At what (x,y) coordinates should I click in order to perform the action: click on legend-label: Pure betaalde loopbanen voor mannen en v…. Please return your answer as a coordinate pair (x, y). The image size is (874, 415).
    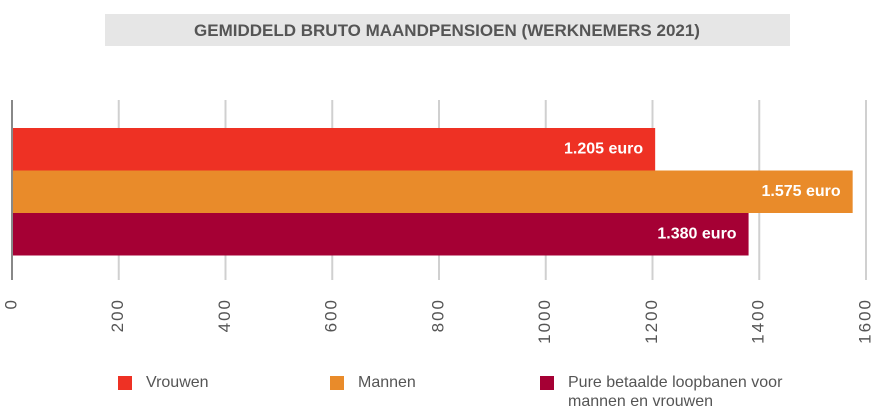
    Looking at the image, I should click on (675, 392).